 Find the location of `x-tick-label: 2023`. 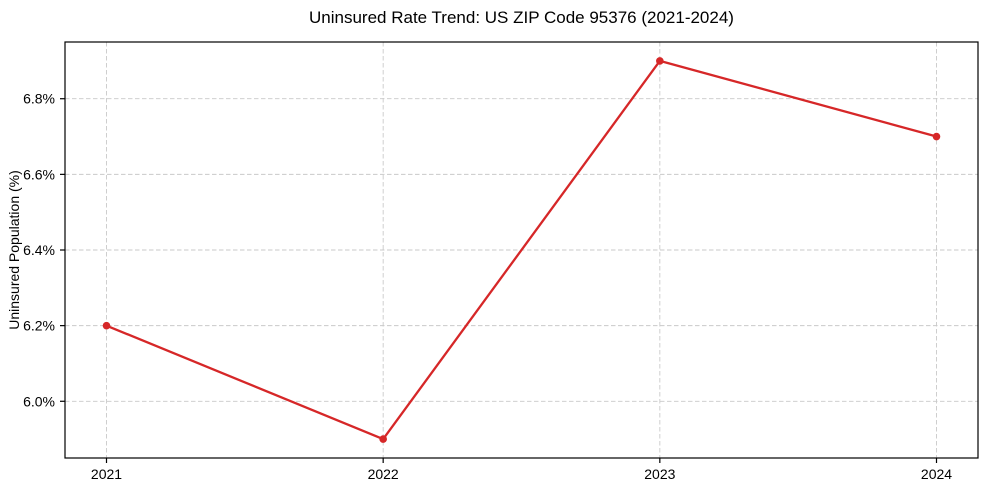

x-tick-label: 2023 is located at coordinates (659, 474).